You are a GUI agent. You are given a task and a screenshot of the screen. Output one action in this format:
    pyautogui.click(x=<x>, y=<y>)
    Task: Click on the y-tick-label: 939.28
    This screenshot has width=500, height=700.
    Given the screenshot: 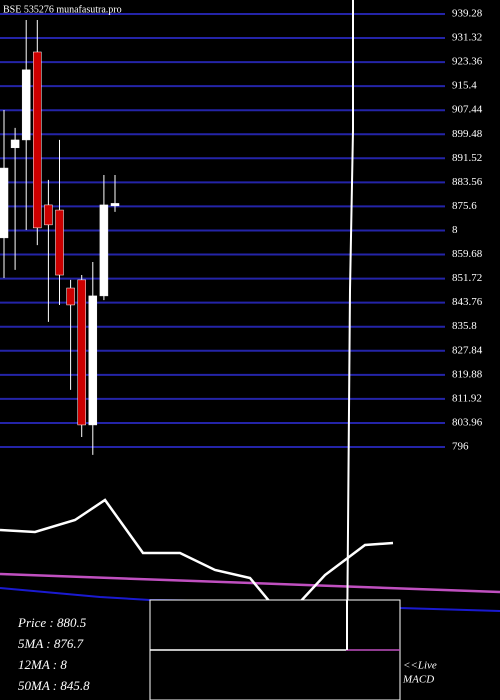 What is the action you would take?
    pyautogui.click(x=467, y=13)
    